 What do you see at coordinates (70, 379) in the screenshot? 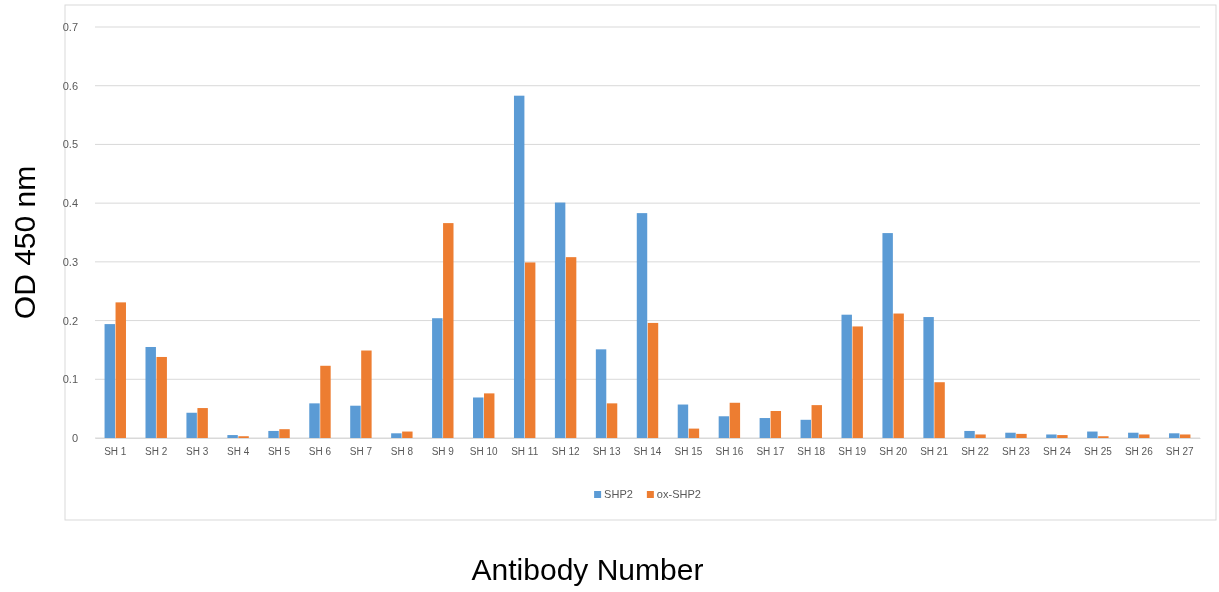
I see `y-tick-label: 0.1` at bounding box center [70, 379].